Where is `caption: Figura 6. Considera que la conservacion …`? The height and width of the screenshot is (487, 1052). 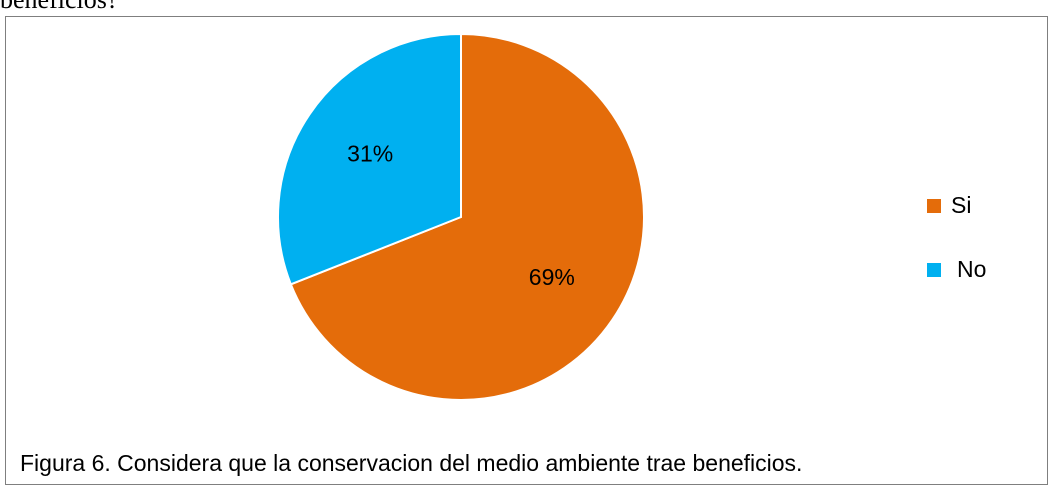 caption: Figura 6. Considera que la conservacion … is located at coordinates (411, 463).